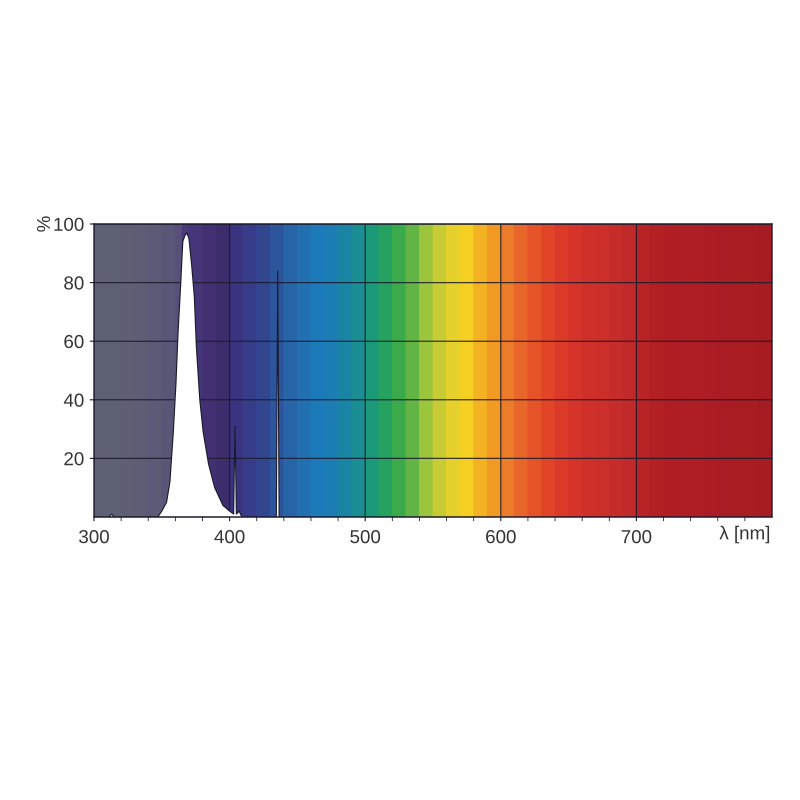  Describe the element at coordinates (744, 535) in the screenshot. I see `x-axis-title: λ [nm]` at that location.